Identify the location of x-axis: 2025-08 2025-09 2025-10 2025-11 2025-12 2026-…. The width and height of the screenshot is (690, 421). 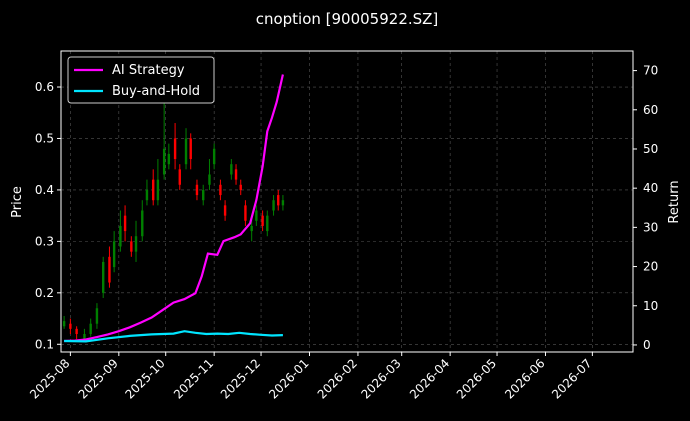
(310, 377).